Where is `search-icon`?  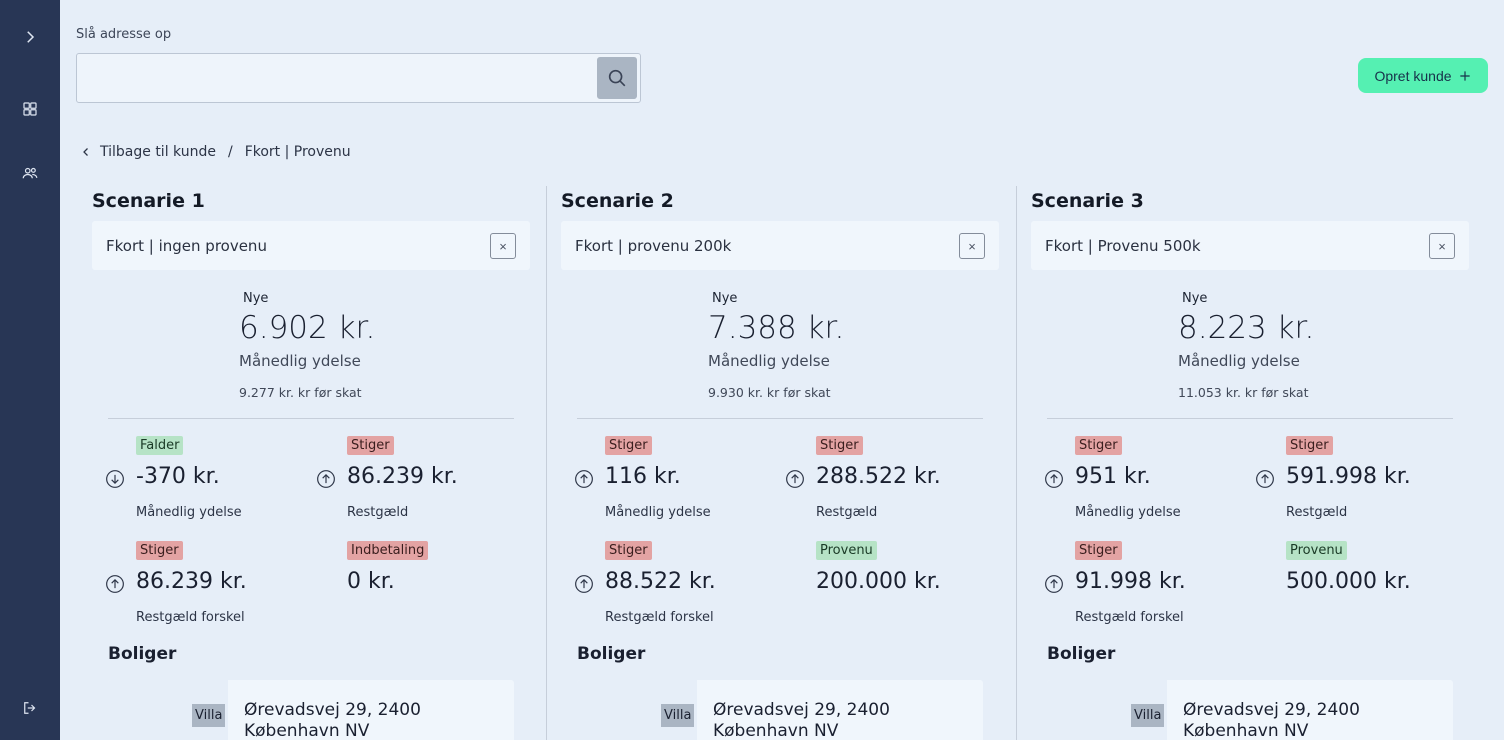 search-icon is located at coordinates (617, 78).